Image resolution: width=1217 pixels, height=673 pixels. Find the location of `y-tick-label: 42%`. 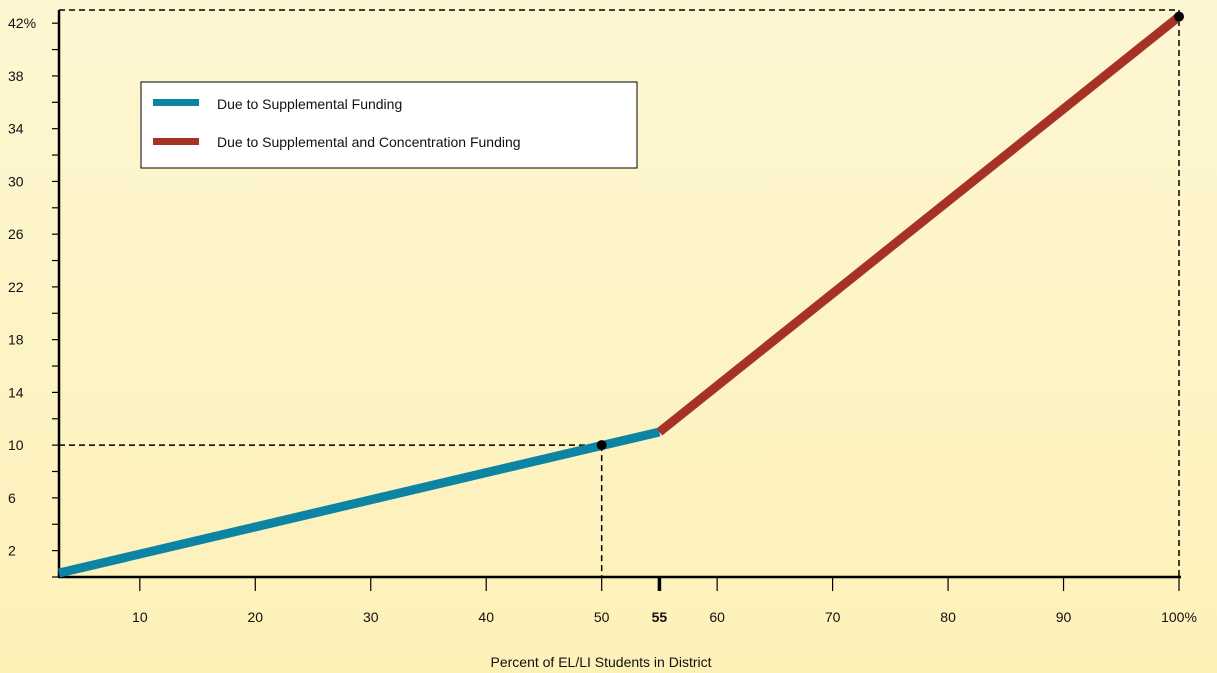

y-tick-label: 42% is located at coordinates (22, 23).